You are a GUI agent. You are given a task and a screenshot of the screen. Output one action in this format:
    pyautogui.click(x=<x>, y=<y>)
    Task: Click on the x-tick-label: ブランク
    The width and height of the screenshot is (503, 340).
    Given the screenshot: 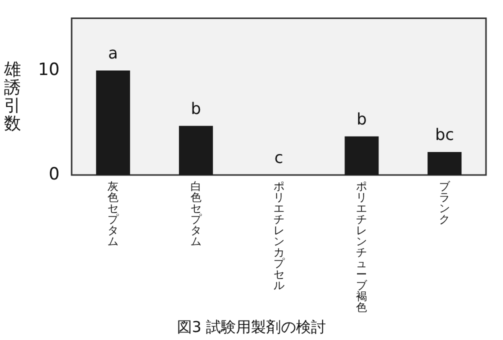 What is the action you would take?
    pyautogui.click(x=444, y=203)
    